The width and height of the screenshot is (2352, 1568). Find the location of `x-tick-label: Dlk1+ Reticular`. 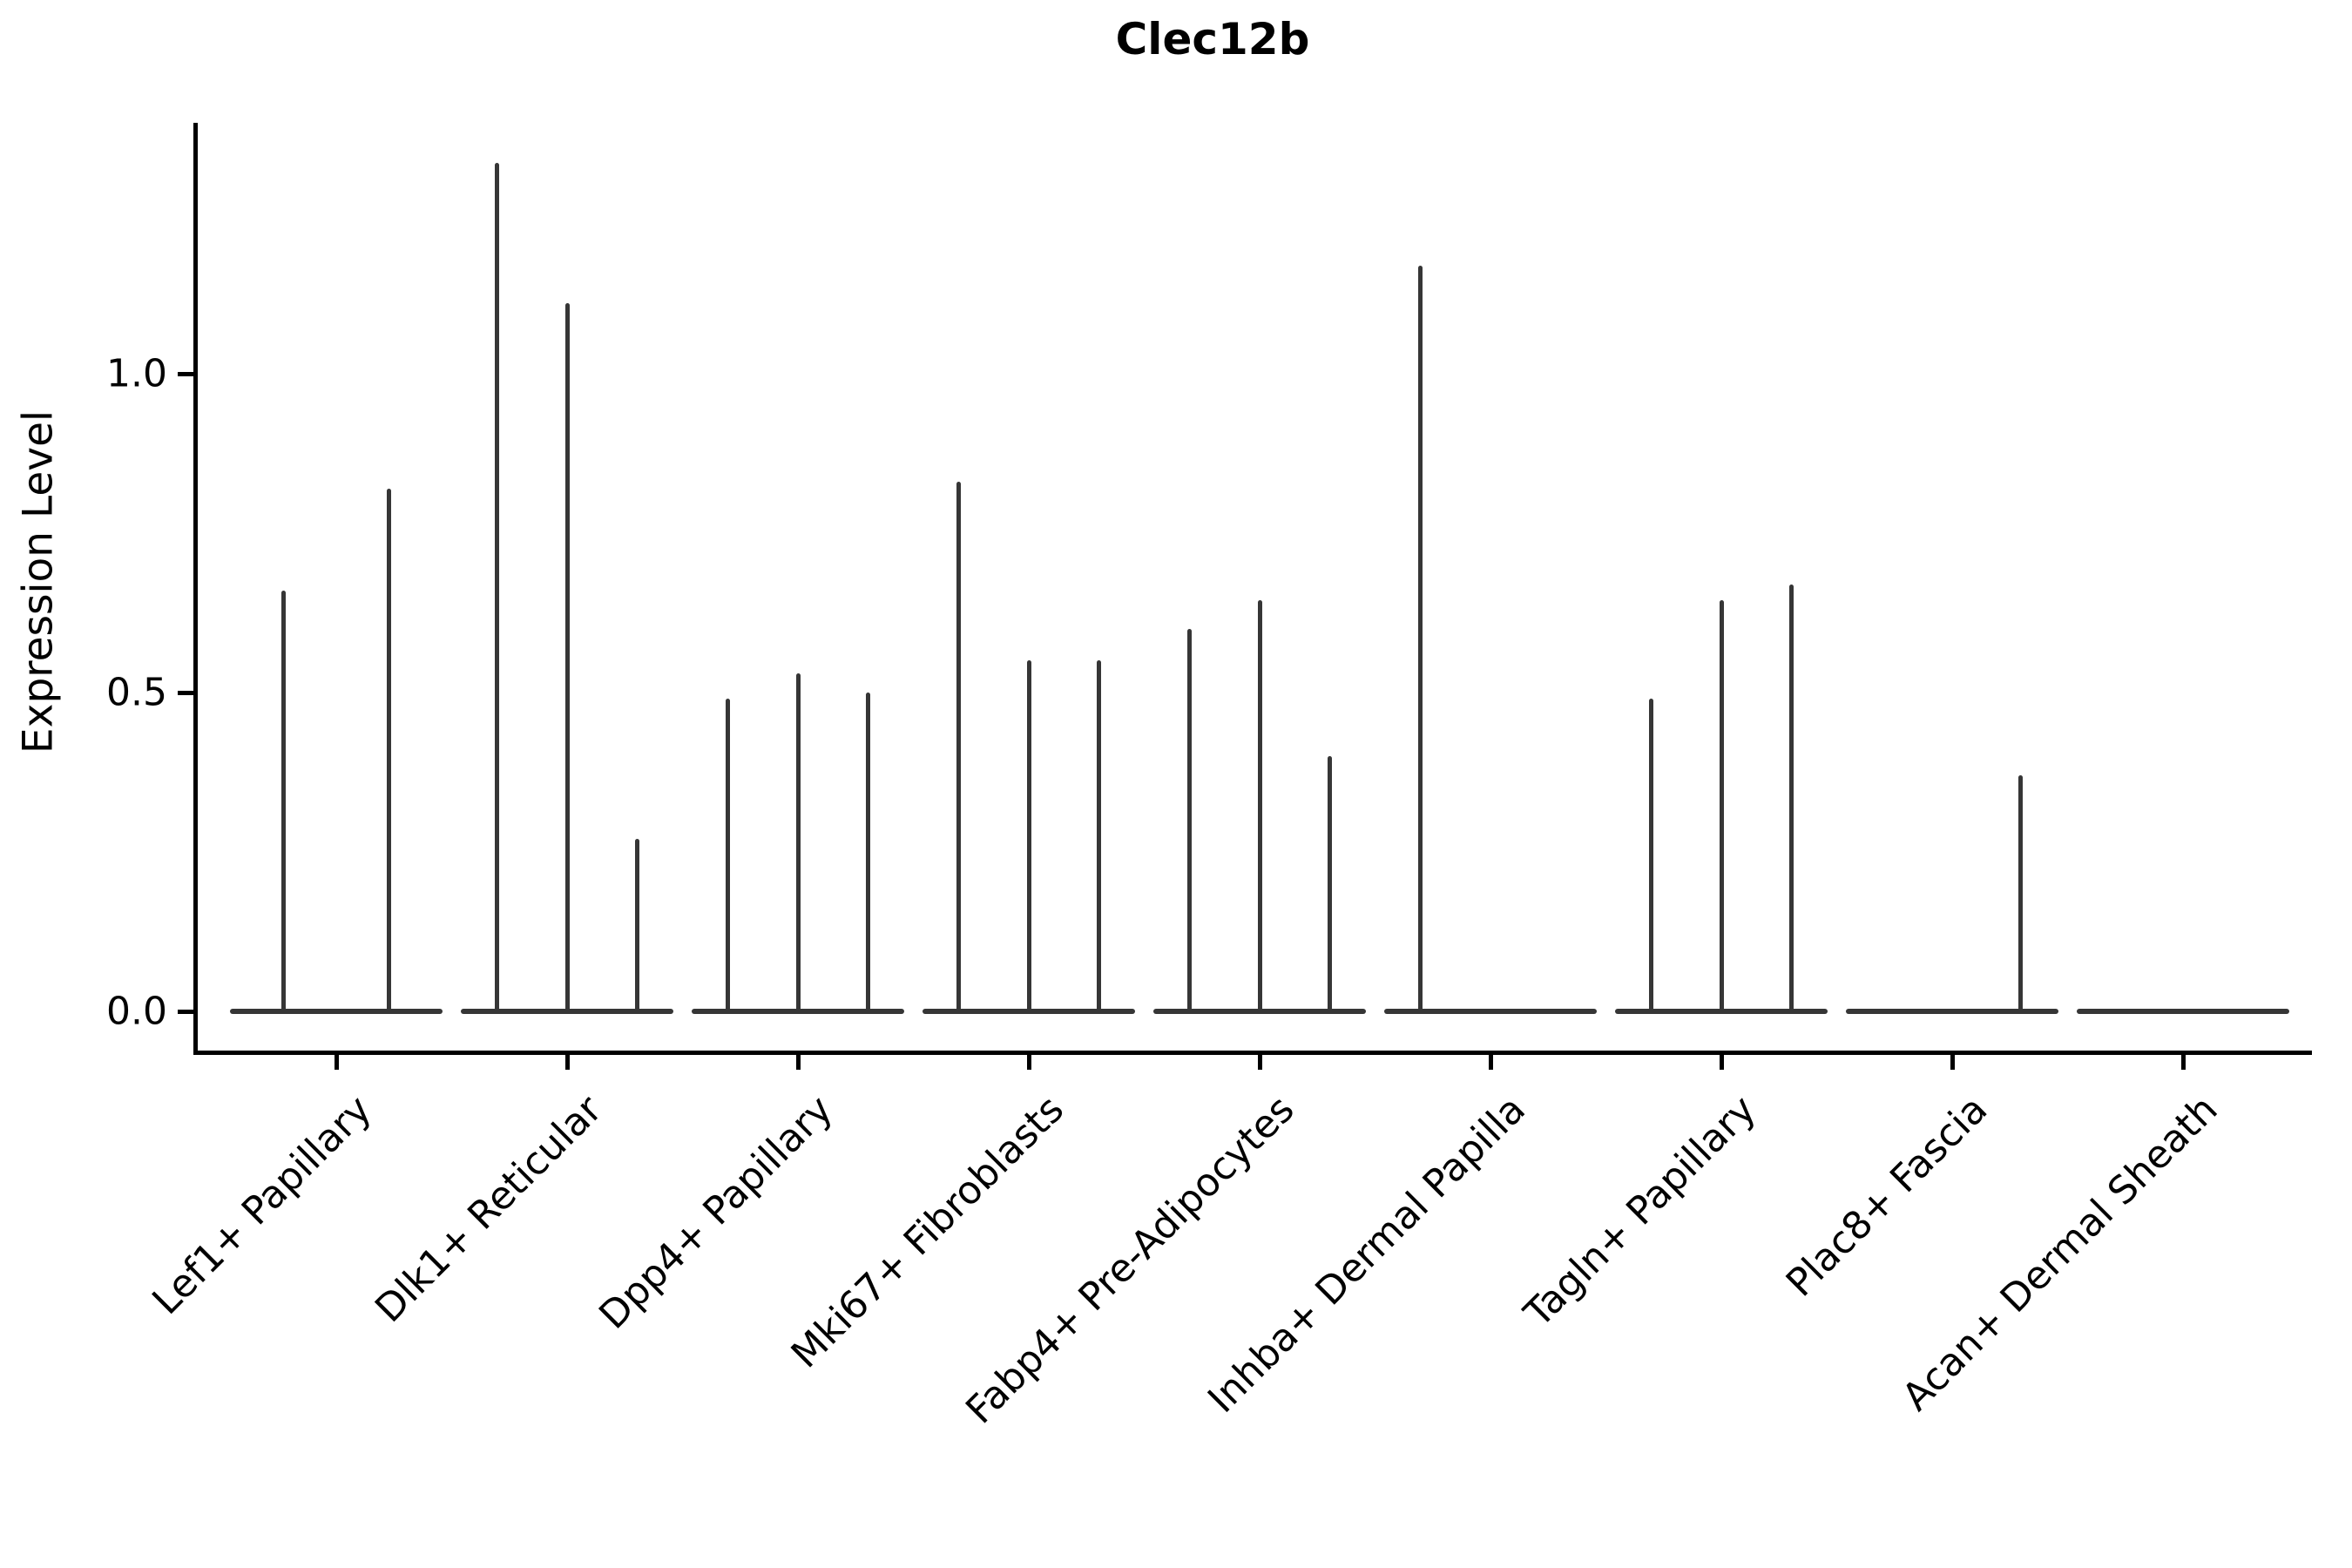

x-tick-label: Dlk1+ Reticular is located at coordinates (490, 1209).